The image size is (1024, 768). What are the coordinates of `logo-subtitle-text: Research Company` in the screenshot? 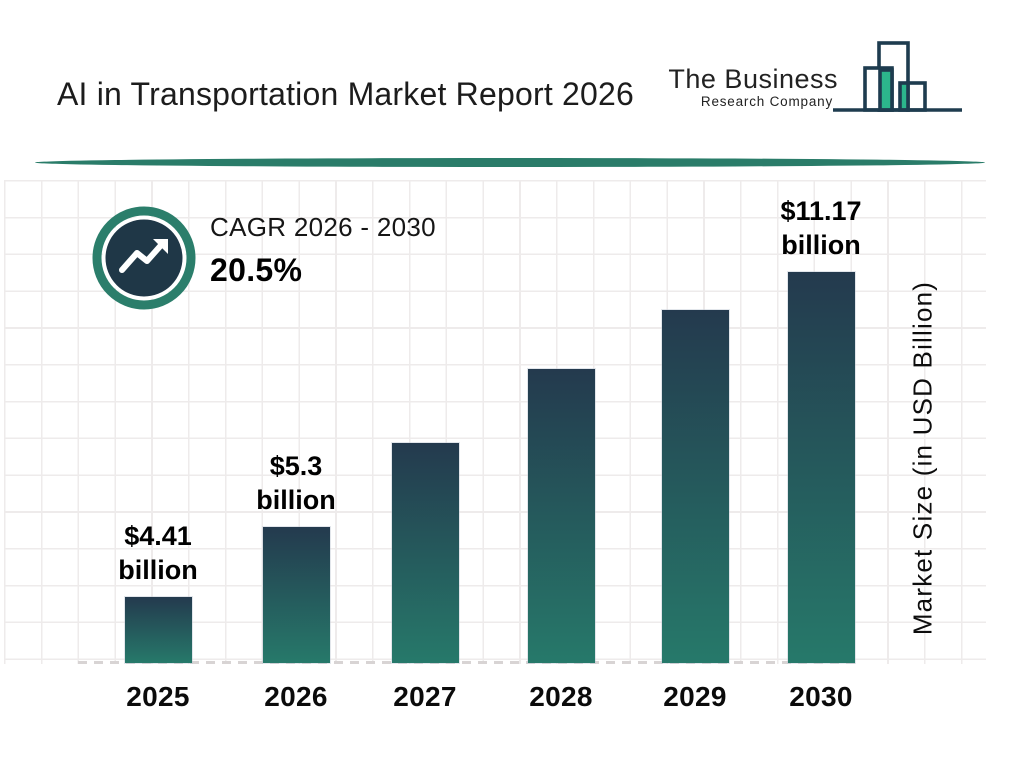 It's located at (766, 101).